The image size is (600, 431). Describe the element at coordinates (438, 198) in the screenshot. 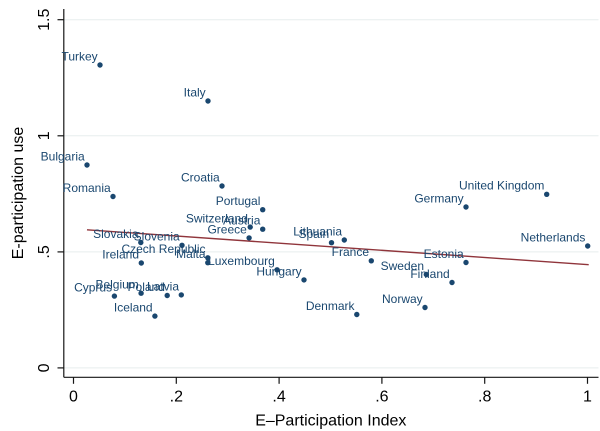

I see `svg-text: Germany` at that location.